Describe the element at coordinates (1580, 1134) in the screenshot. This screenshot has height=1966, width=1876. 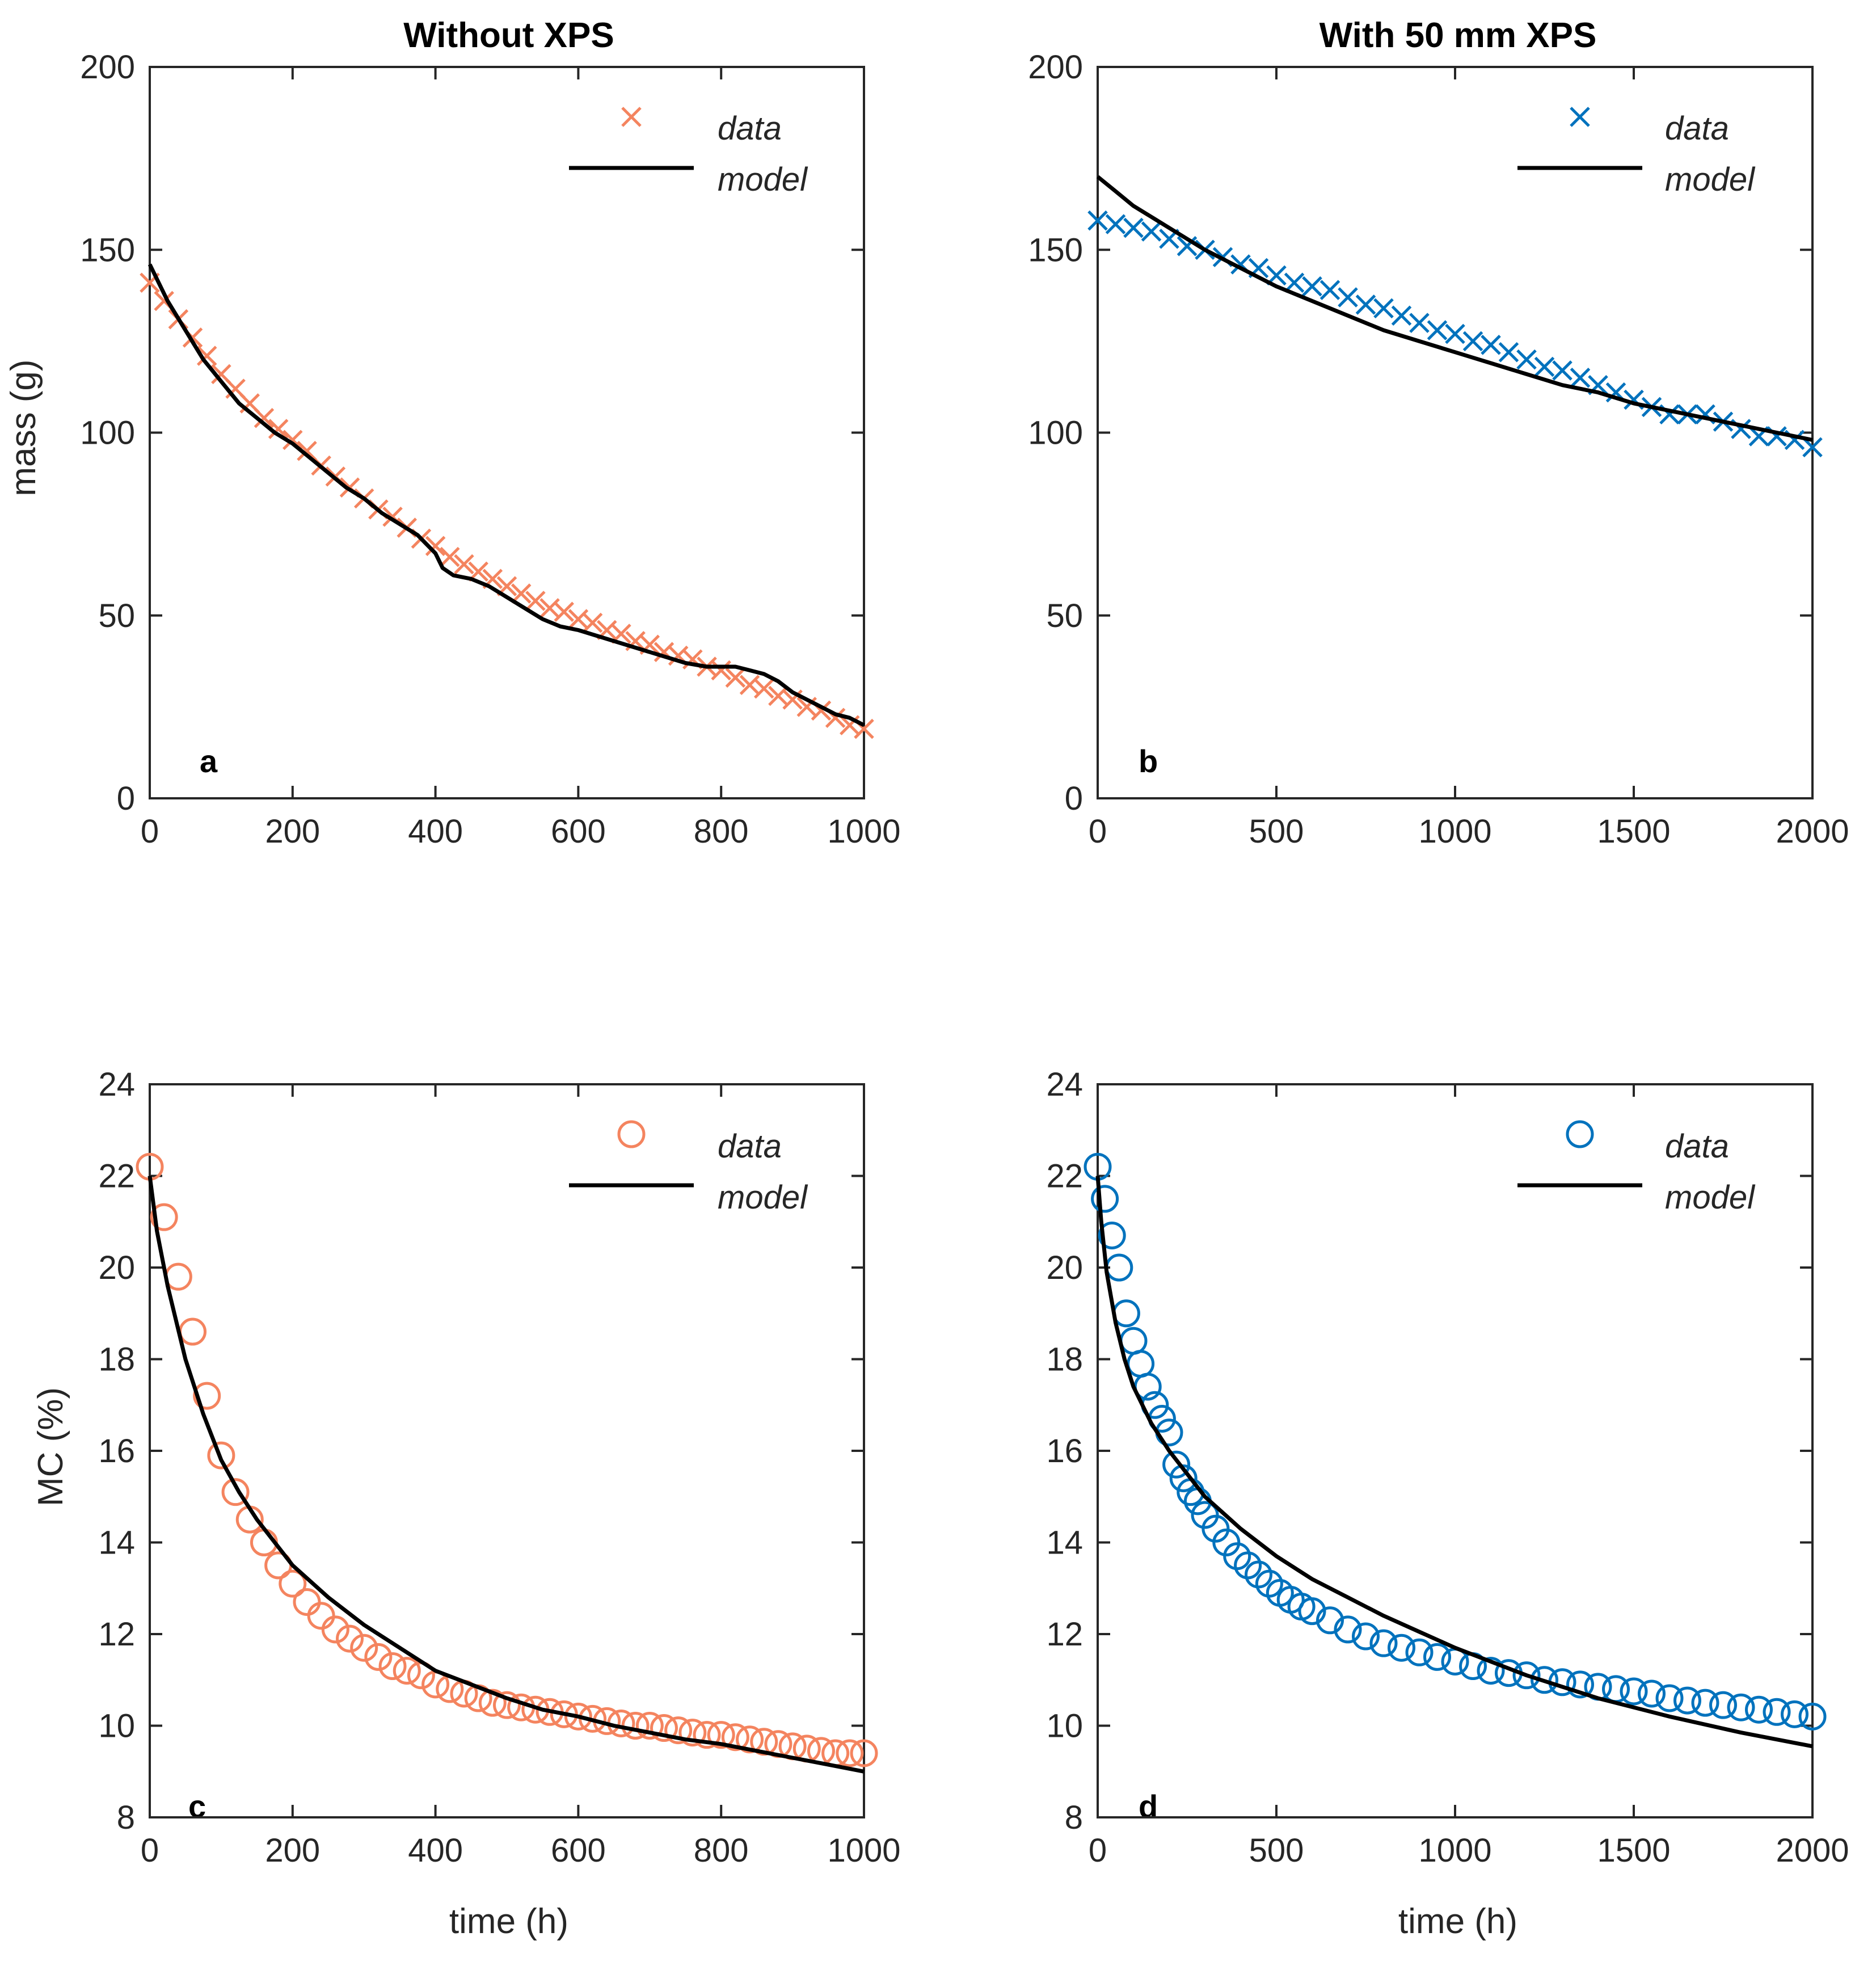
I see `panel-d-legend-data-marker` at that location.